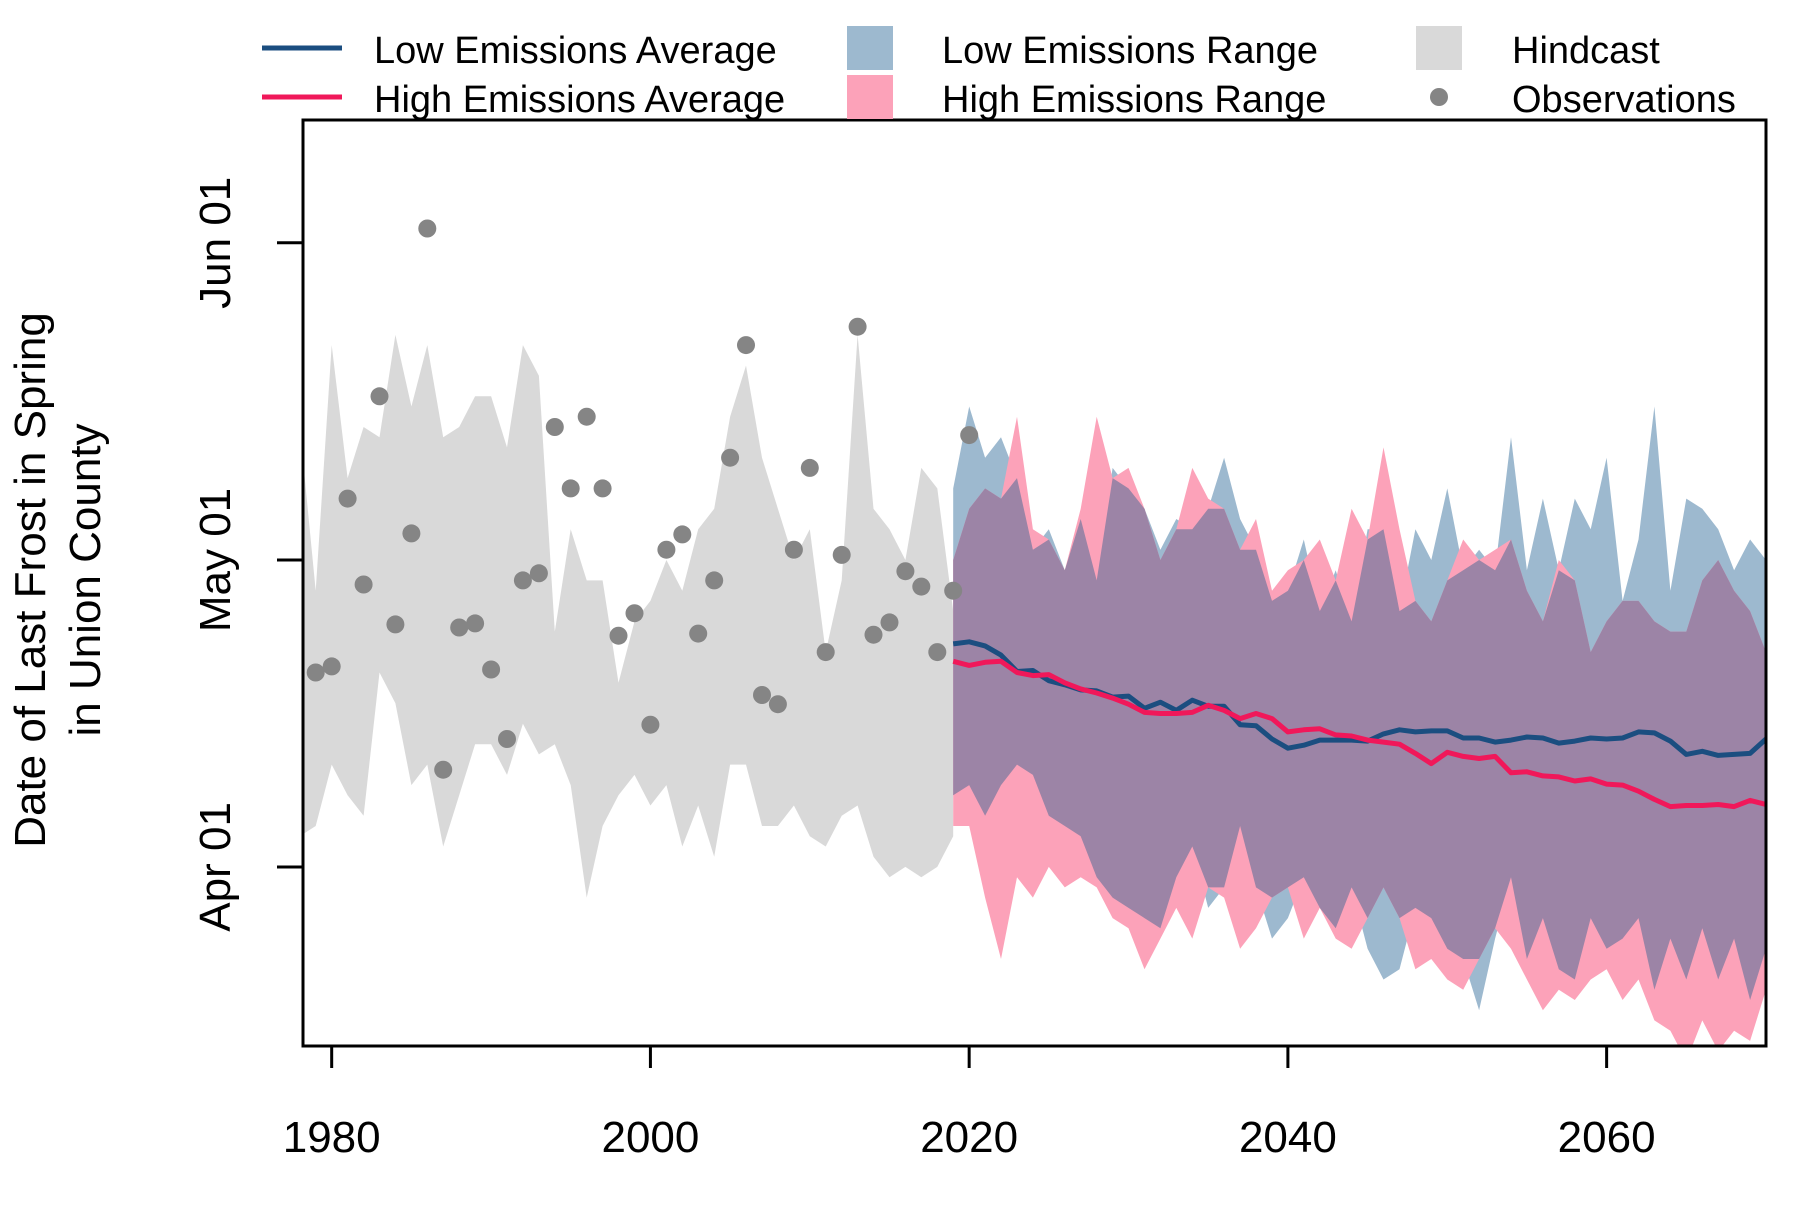 This screenshot has width=1800, height=1212. What do you see at coordinates (247, 554) in the screenshot?
I see `y-axis: Apr 01 May 01 Jun 01` at bounding box center [247, 554].